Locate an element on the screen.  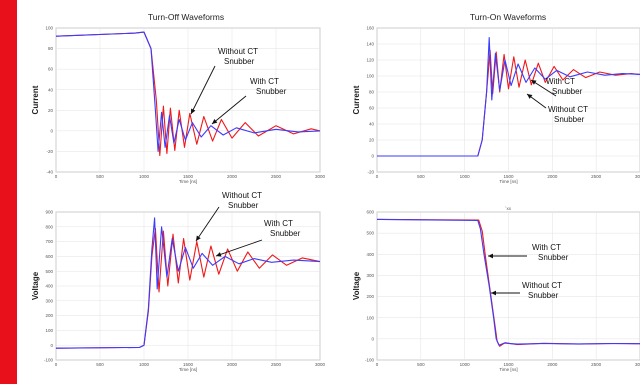
turnon-voltage-ytick-label: 400 is located at coordinates (370, 254).